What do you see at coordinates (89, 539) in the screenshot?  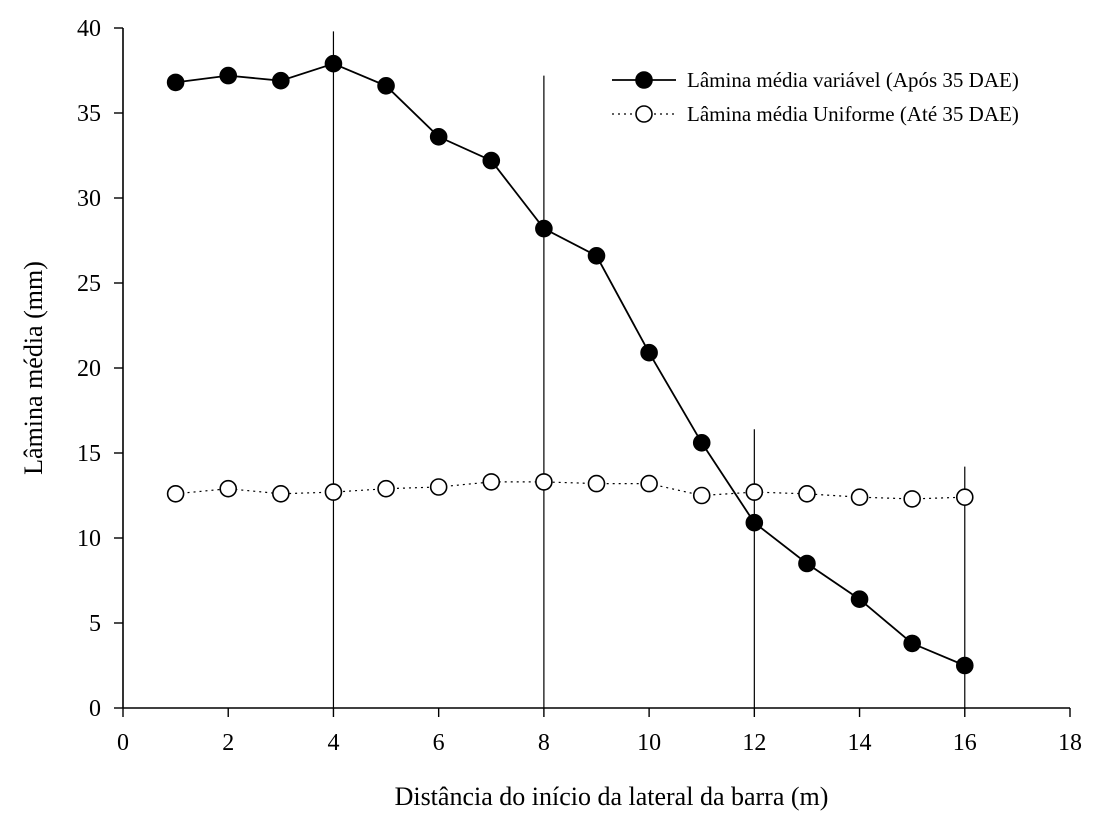 I see `y-tick-label: 10` at bounding box center [89, 539].